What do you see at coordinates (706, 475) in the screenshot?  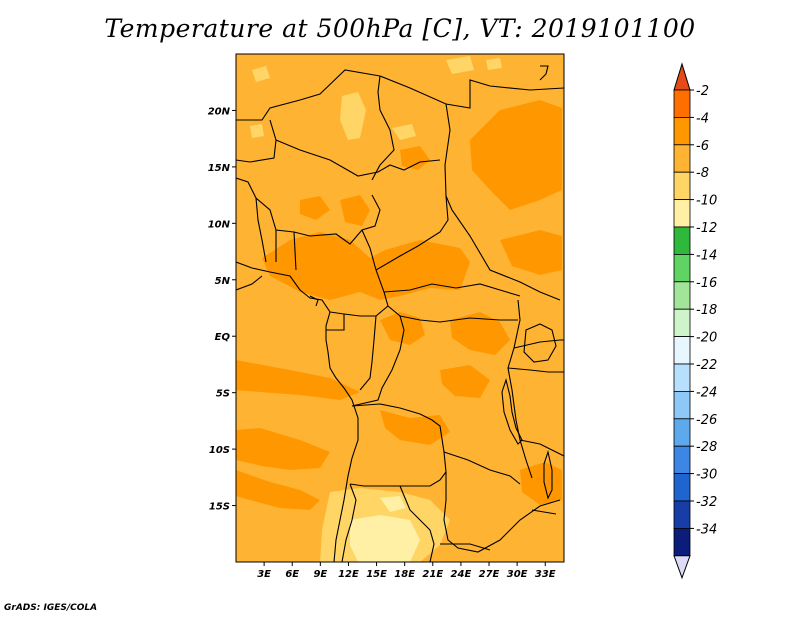 I see `colorbar-label: -30` at bounding box center [706, 475].